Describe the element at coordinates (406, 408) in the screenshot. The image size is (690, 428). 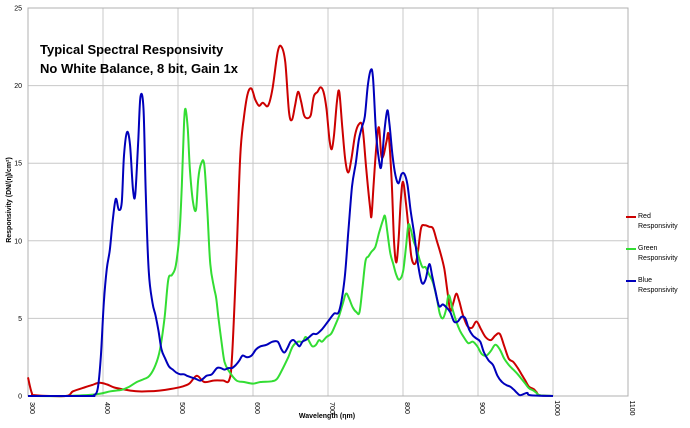
I see `x-tick-label: 800` at that location.